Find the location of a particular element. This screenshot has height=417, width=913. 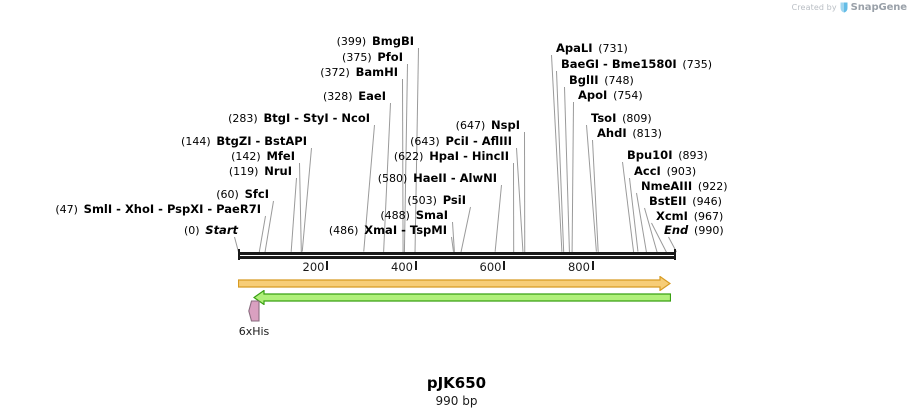

site-position: (622) is located at coordinates (408, 156).